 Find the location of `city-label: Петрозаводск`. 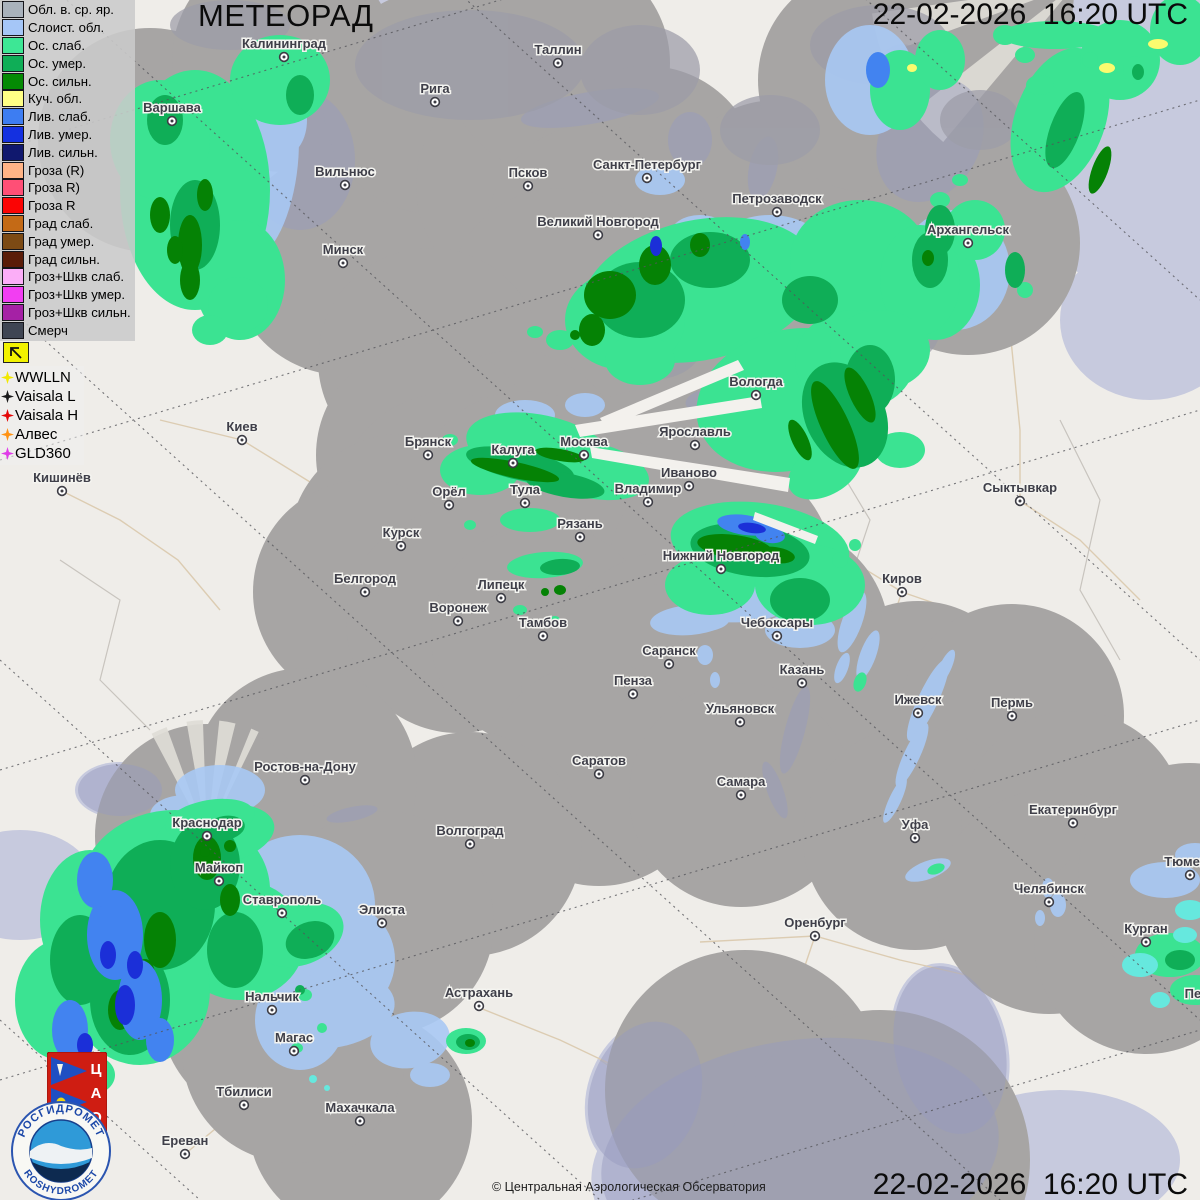

city-label: Петрозаводск is located at coordinates (777, 198).